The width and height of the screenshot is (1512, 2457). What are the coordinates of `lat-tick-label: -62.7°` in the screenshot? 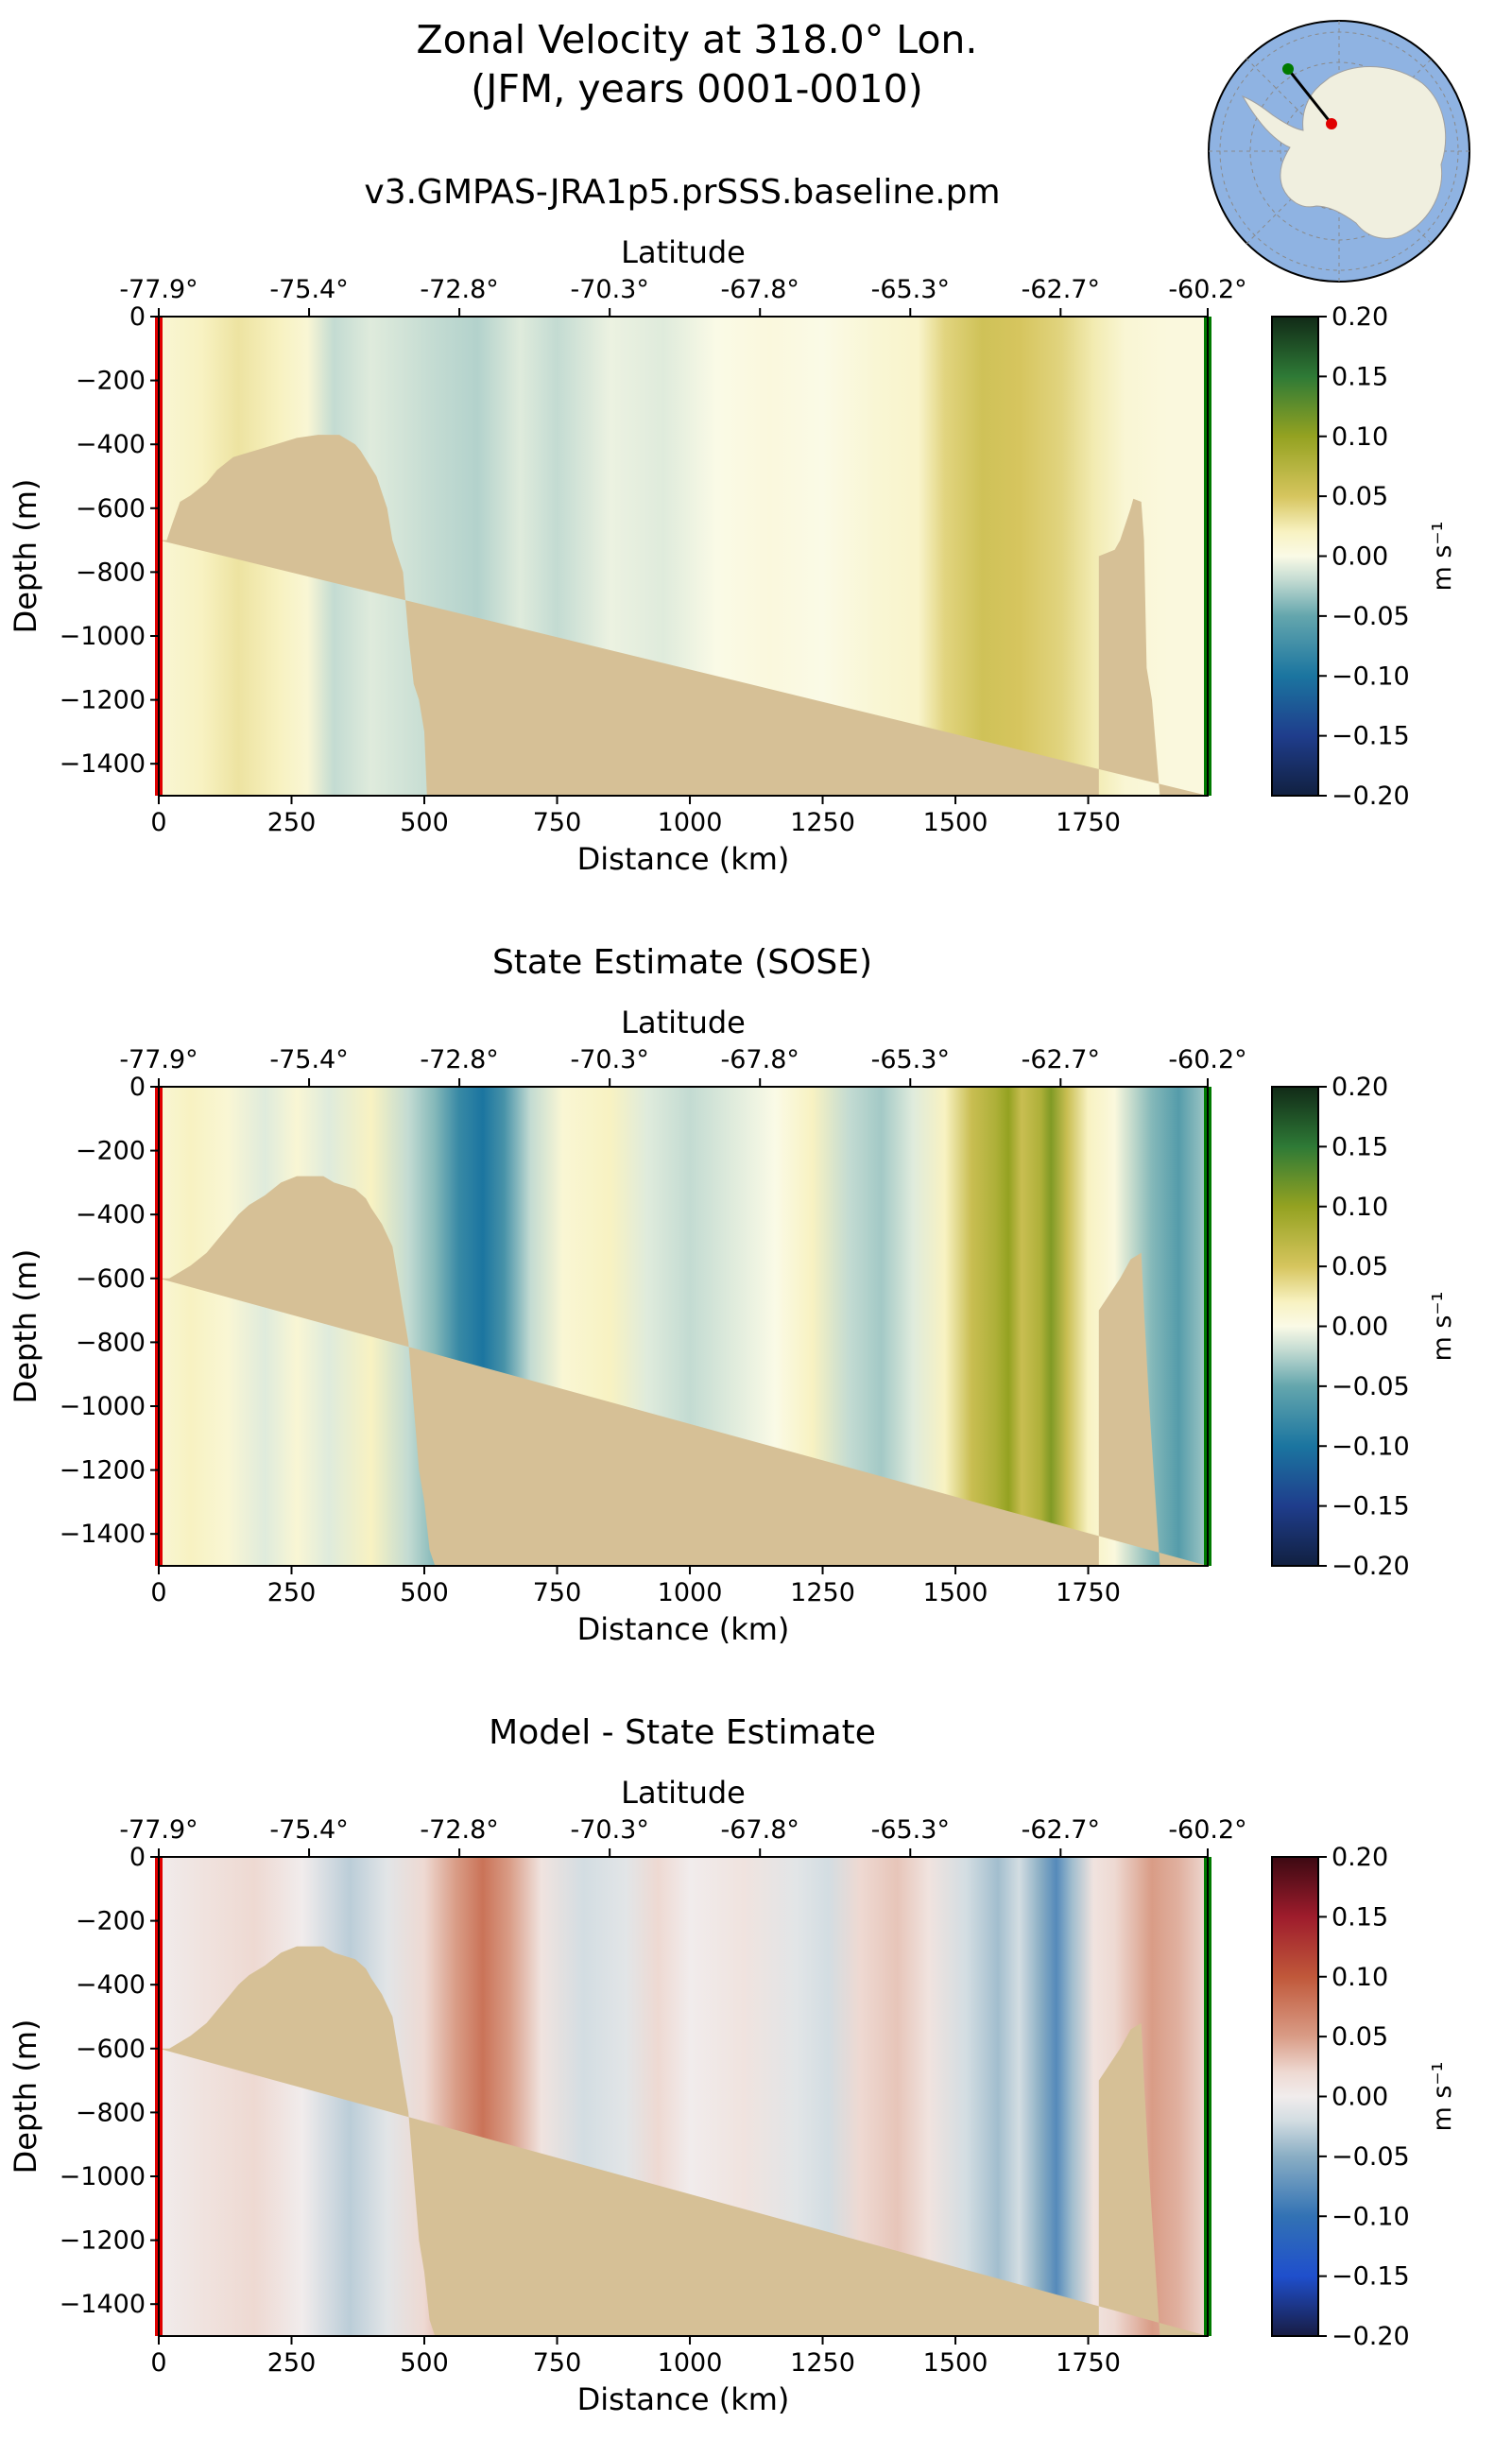 It's located at (1061, 289).